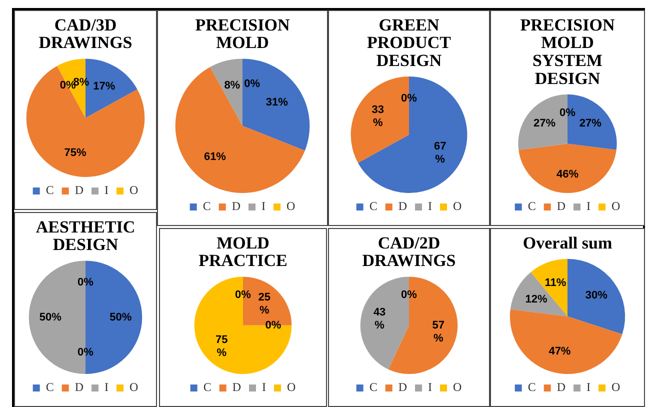 Image resolution: width=651 pixels, height=407 pixels. Describe the element at coordinates (215, 157) in the screenshot. I see `data-label: 61%` at that location.